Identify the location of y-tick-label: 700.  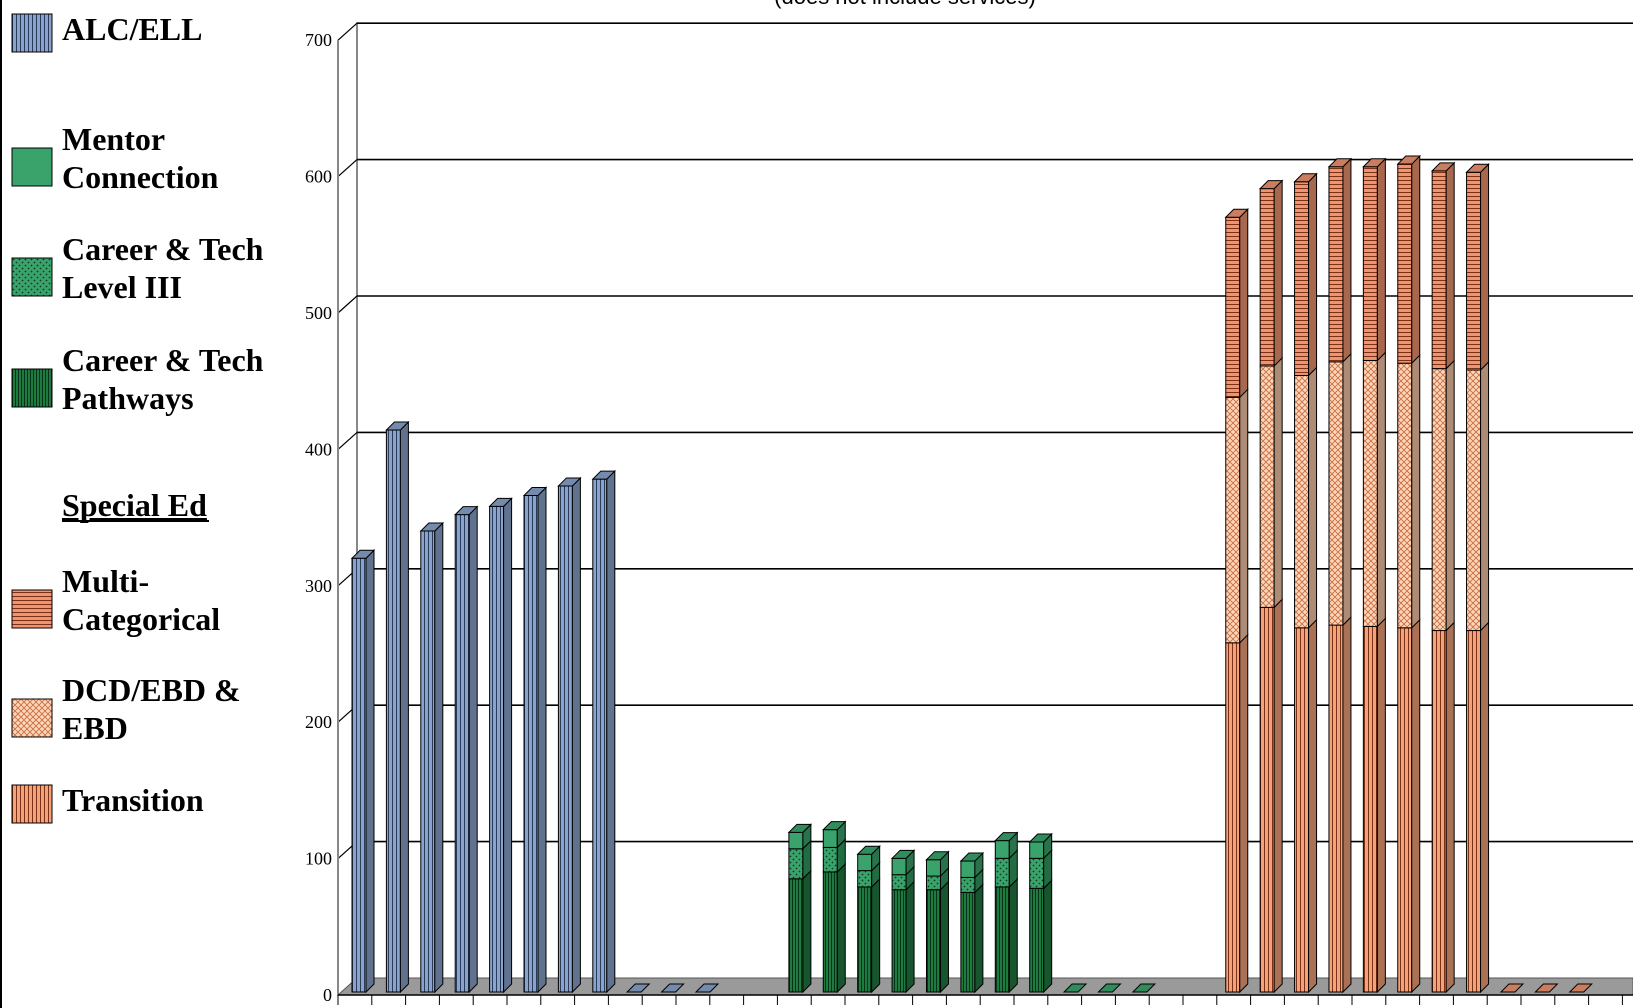
(318, 40).